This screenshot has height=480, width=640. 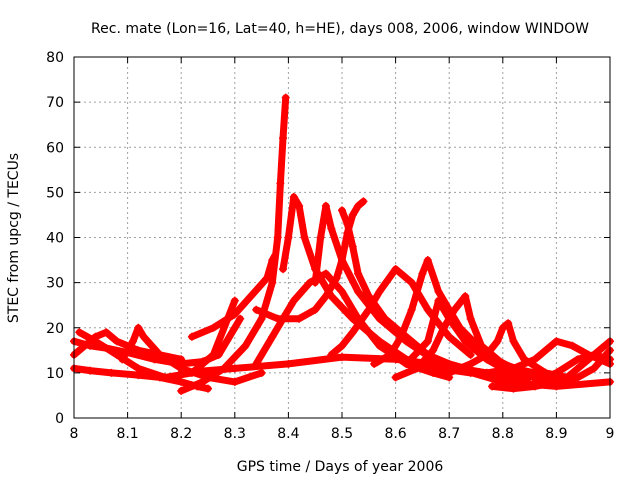 I want to click on series-trace-sat-q, so click(x=508, y=350).